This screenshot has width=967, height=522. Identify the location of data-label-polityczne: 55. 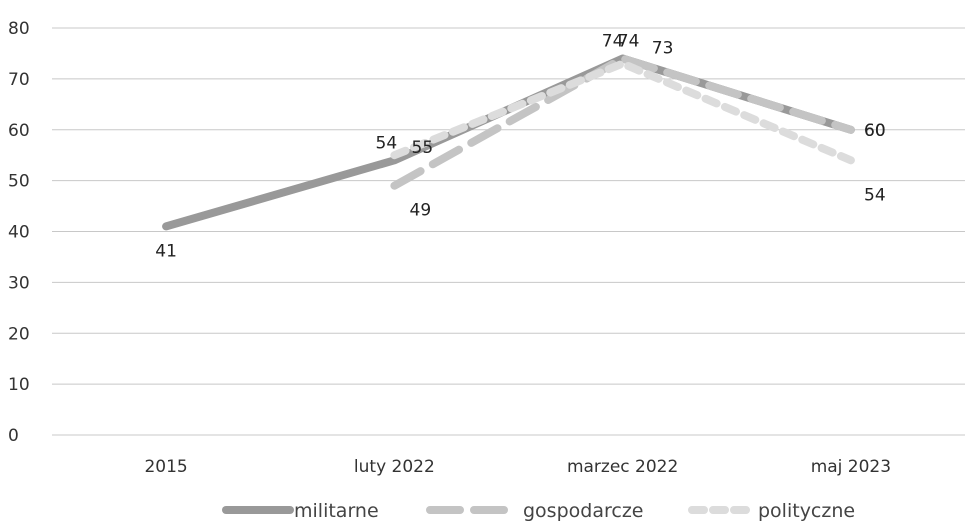
(423, 148).